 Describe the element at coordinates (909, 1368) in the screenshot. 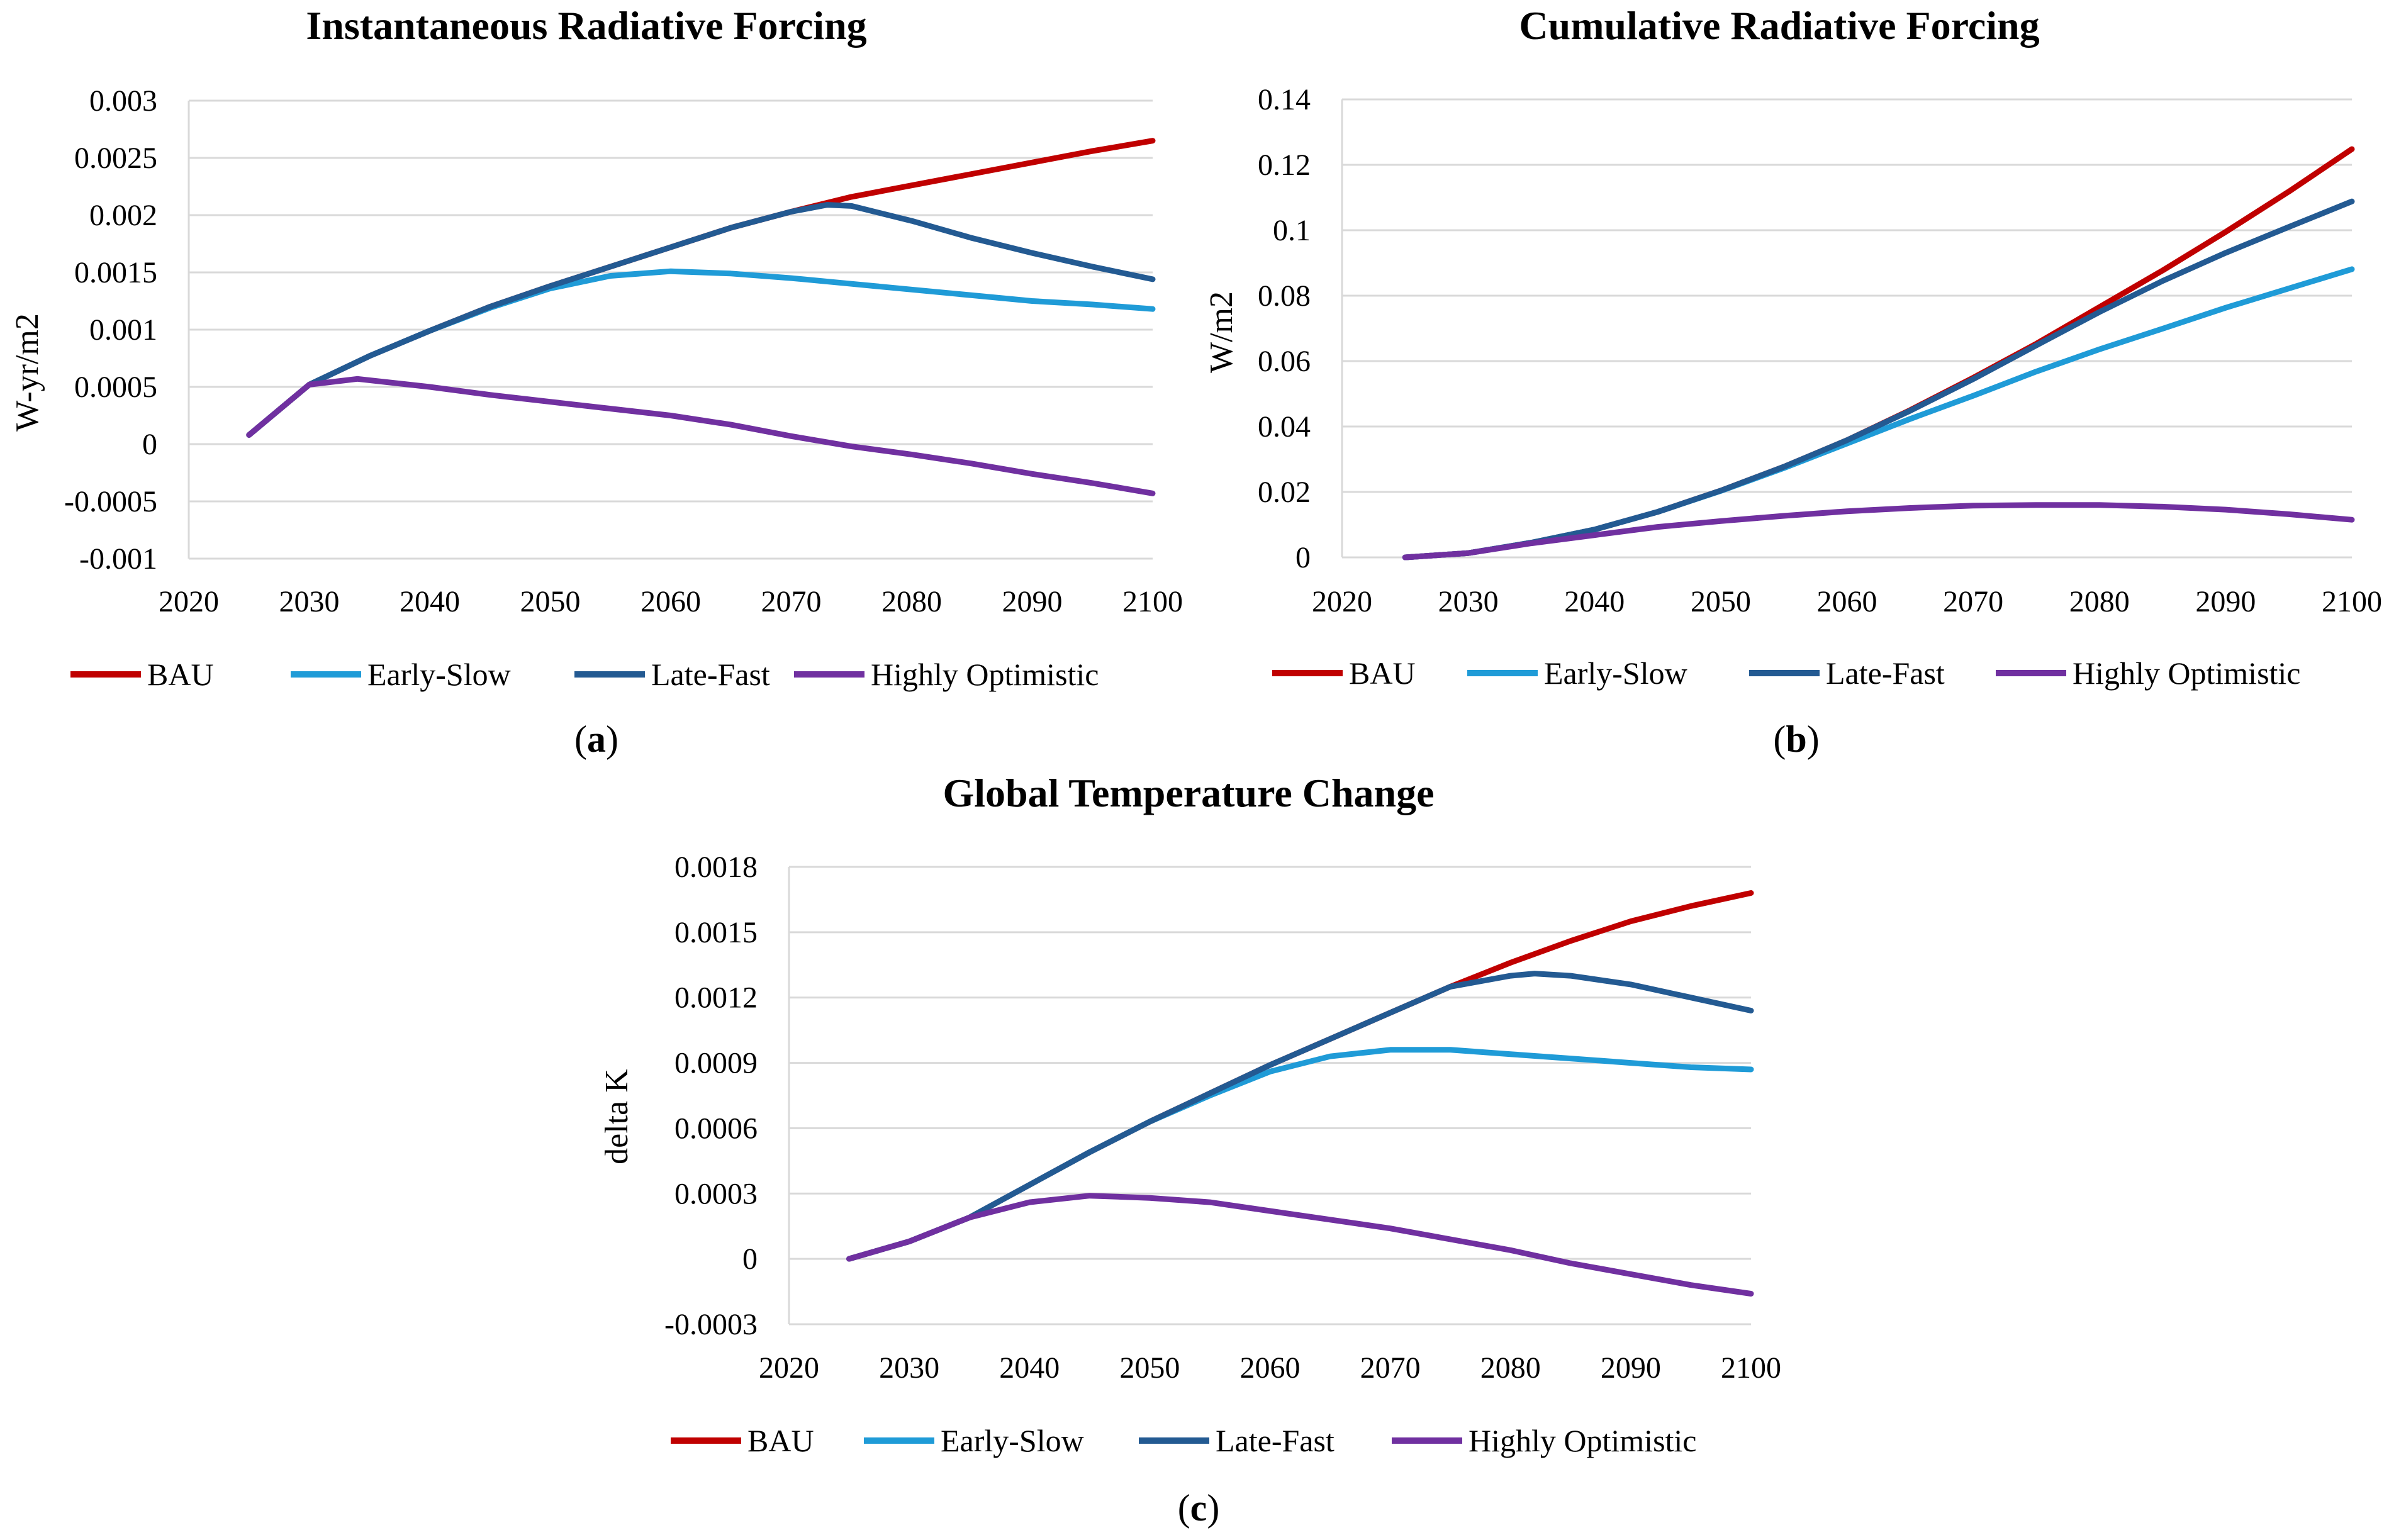

I see `x-tick-label: 2030` at that location.